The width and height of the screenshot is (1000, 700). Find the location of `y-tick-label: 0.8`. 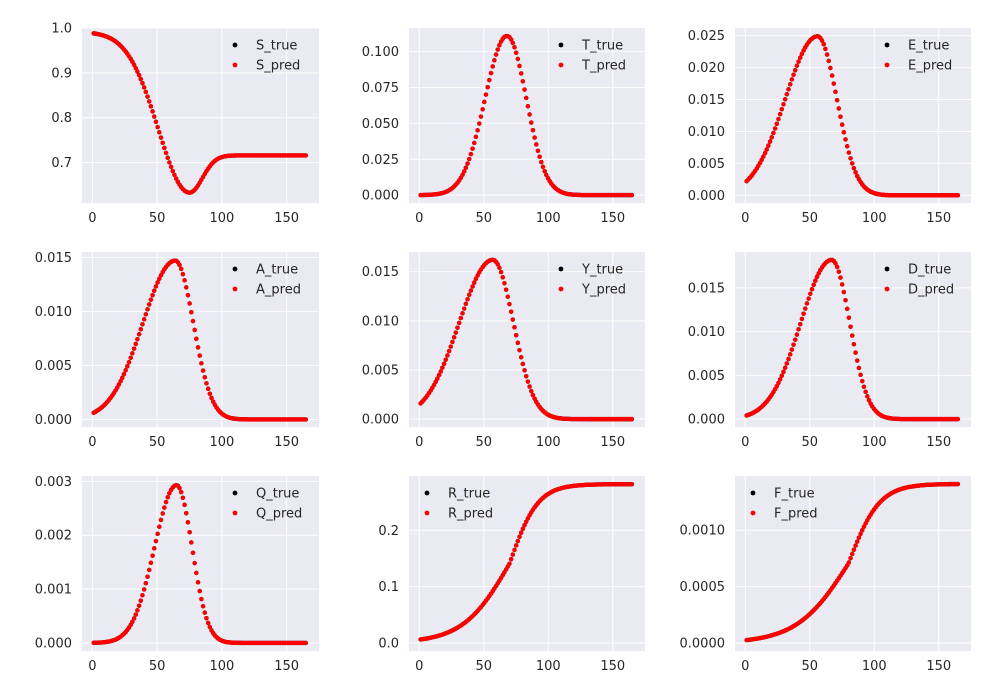

y-tick-label: 0.8 is located at coordinates (61, 118).